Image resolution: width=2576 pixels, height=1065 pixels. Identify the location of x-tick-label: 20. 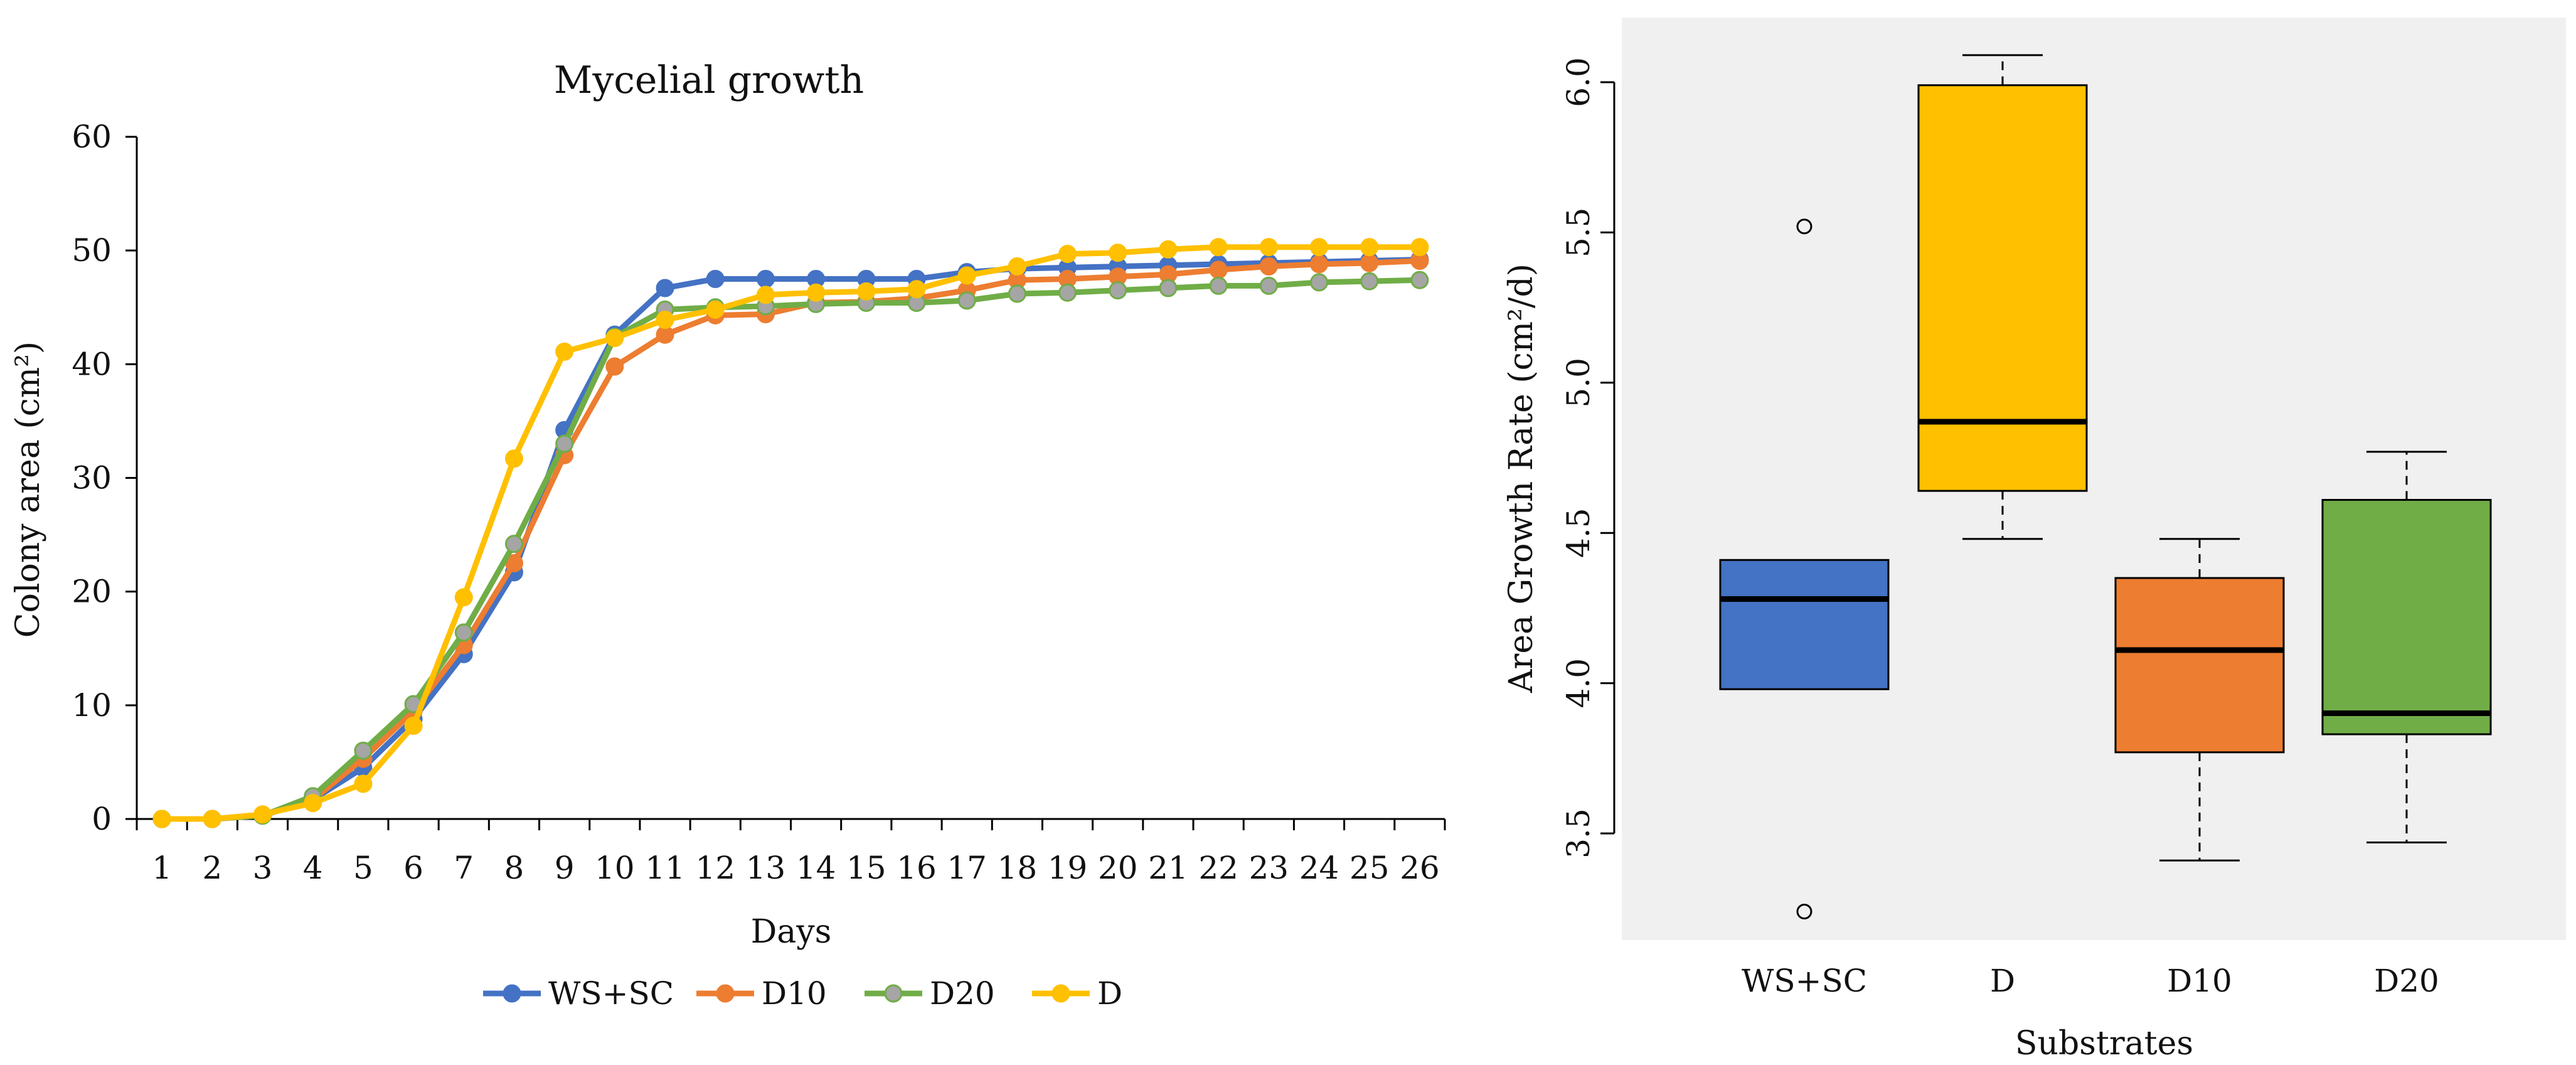
(1118, 868).